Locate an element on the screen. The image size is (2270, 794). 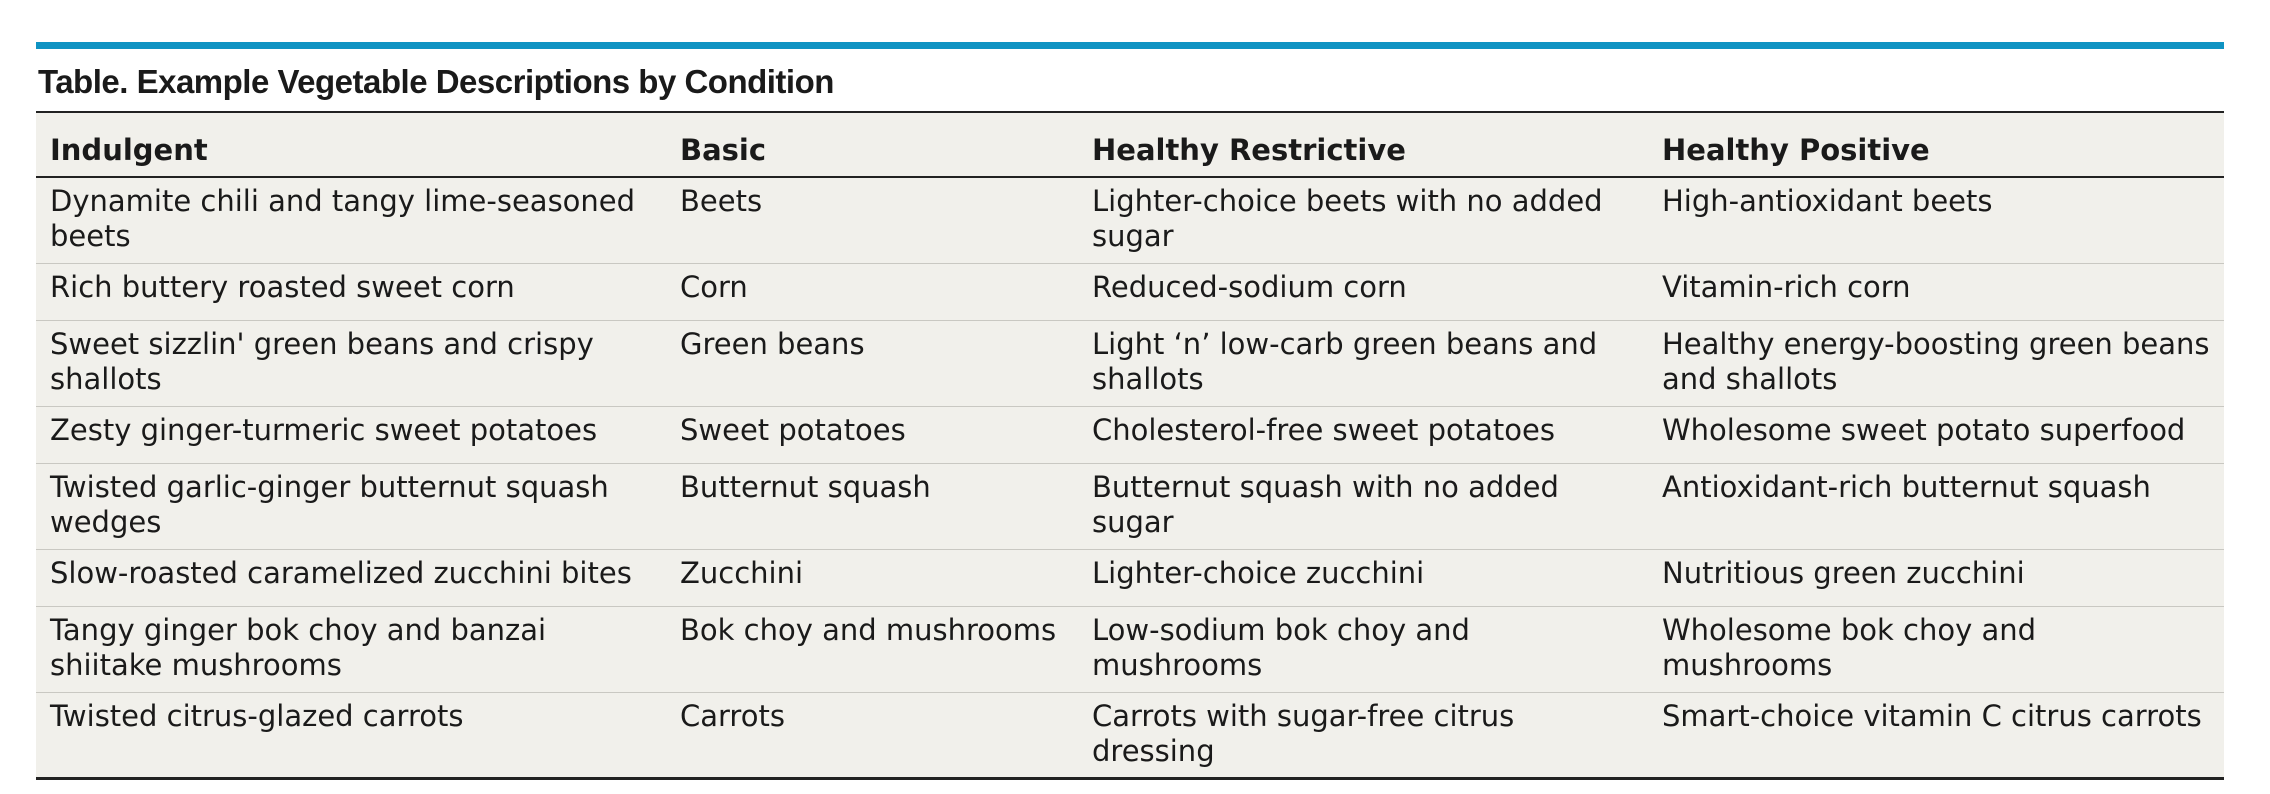
table-cell: Smart-choice vitamin C citrus carrots is located at coordinates (1932, 715).